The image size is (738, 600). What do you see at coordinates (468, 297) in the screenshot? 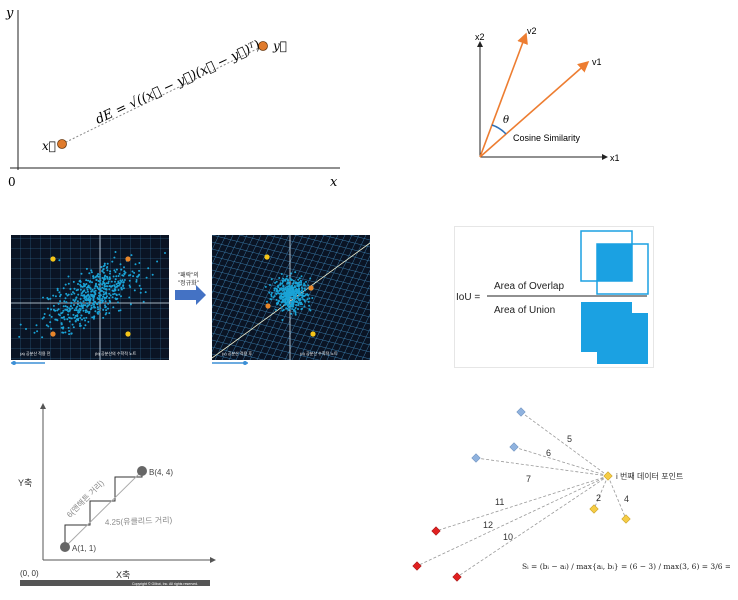
I see `iou-label: IoU =` at bounding box center [468, 297].